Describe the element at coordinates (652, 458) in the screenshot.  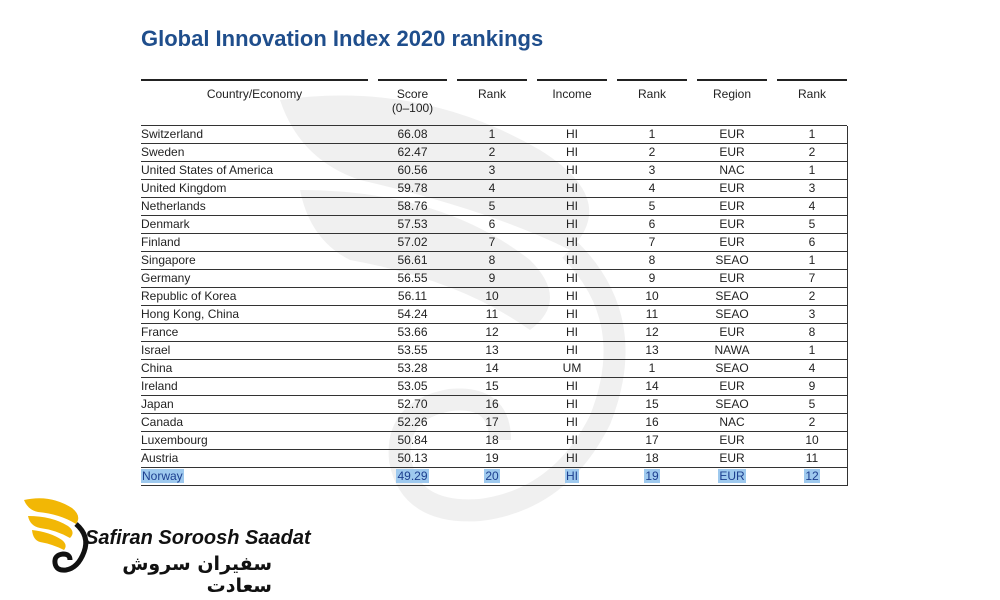
I see `cell-rank-income-text: 18` at that location.